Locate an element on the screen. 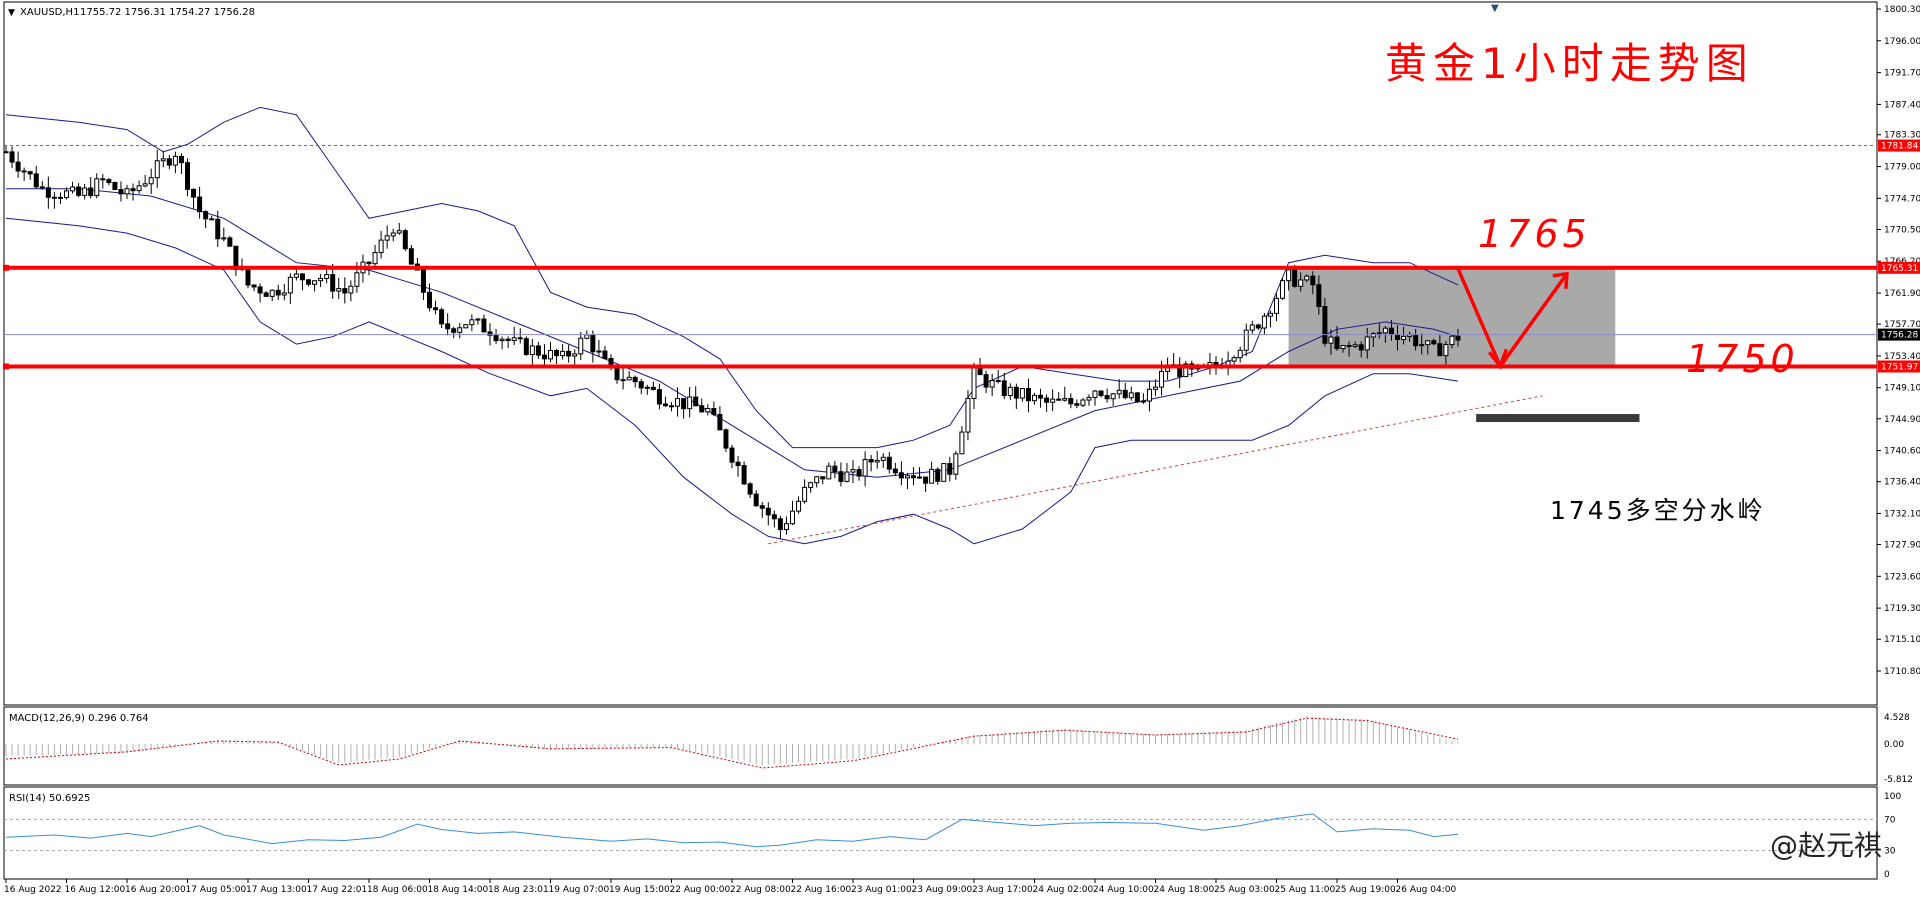 Image resolution: width=1920 pixels, height=904 pixels. y-tick-label: 1796.00 is located at coordinates (1902, 42).